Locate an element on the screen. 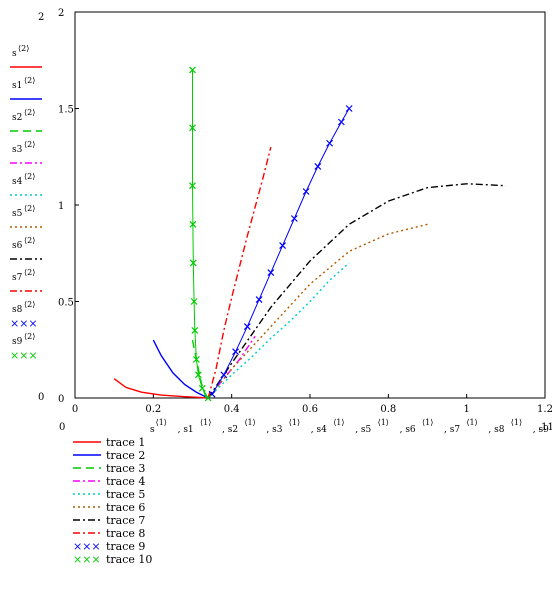 This screenshot has height=596, width=552. x-expr-name: , s9 is located at coordinates (541, 430).